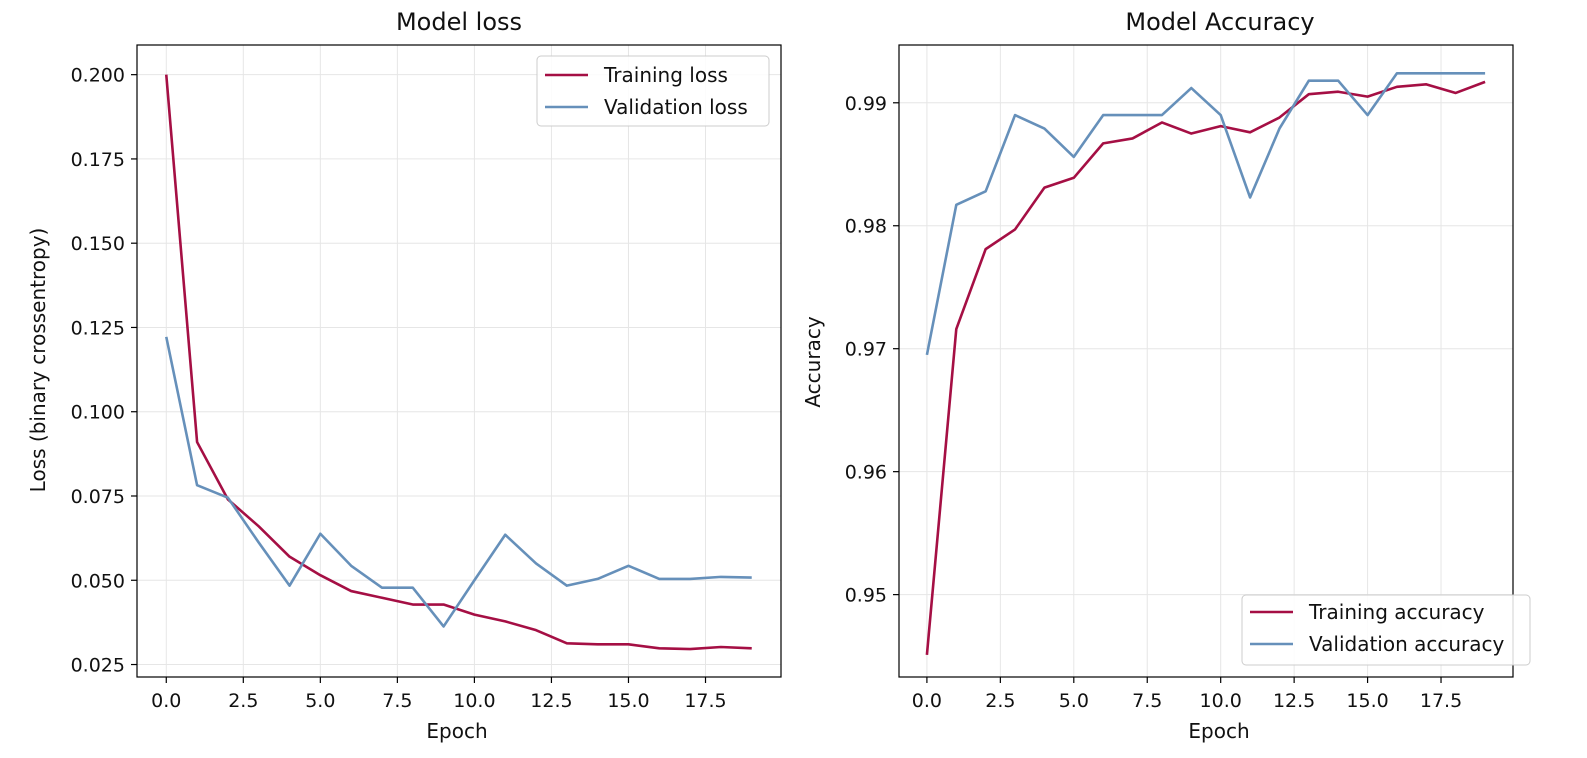  I want to click on y-tick-label: 0.99, so click(866, 104).